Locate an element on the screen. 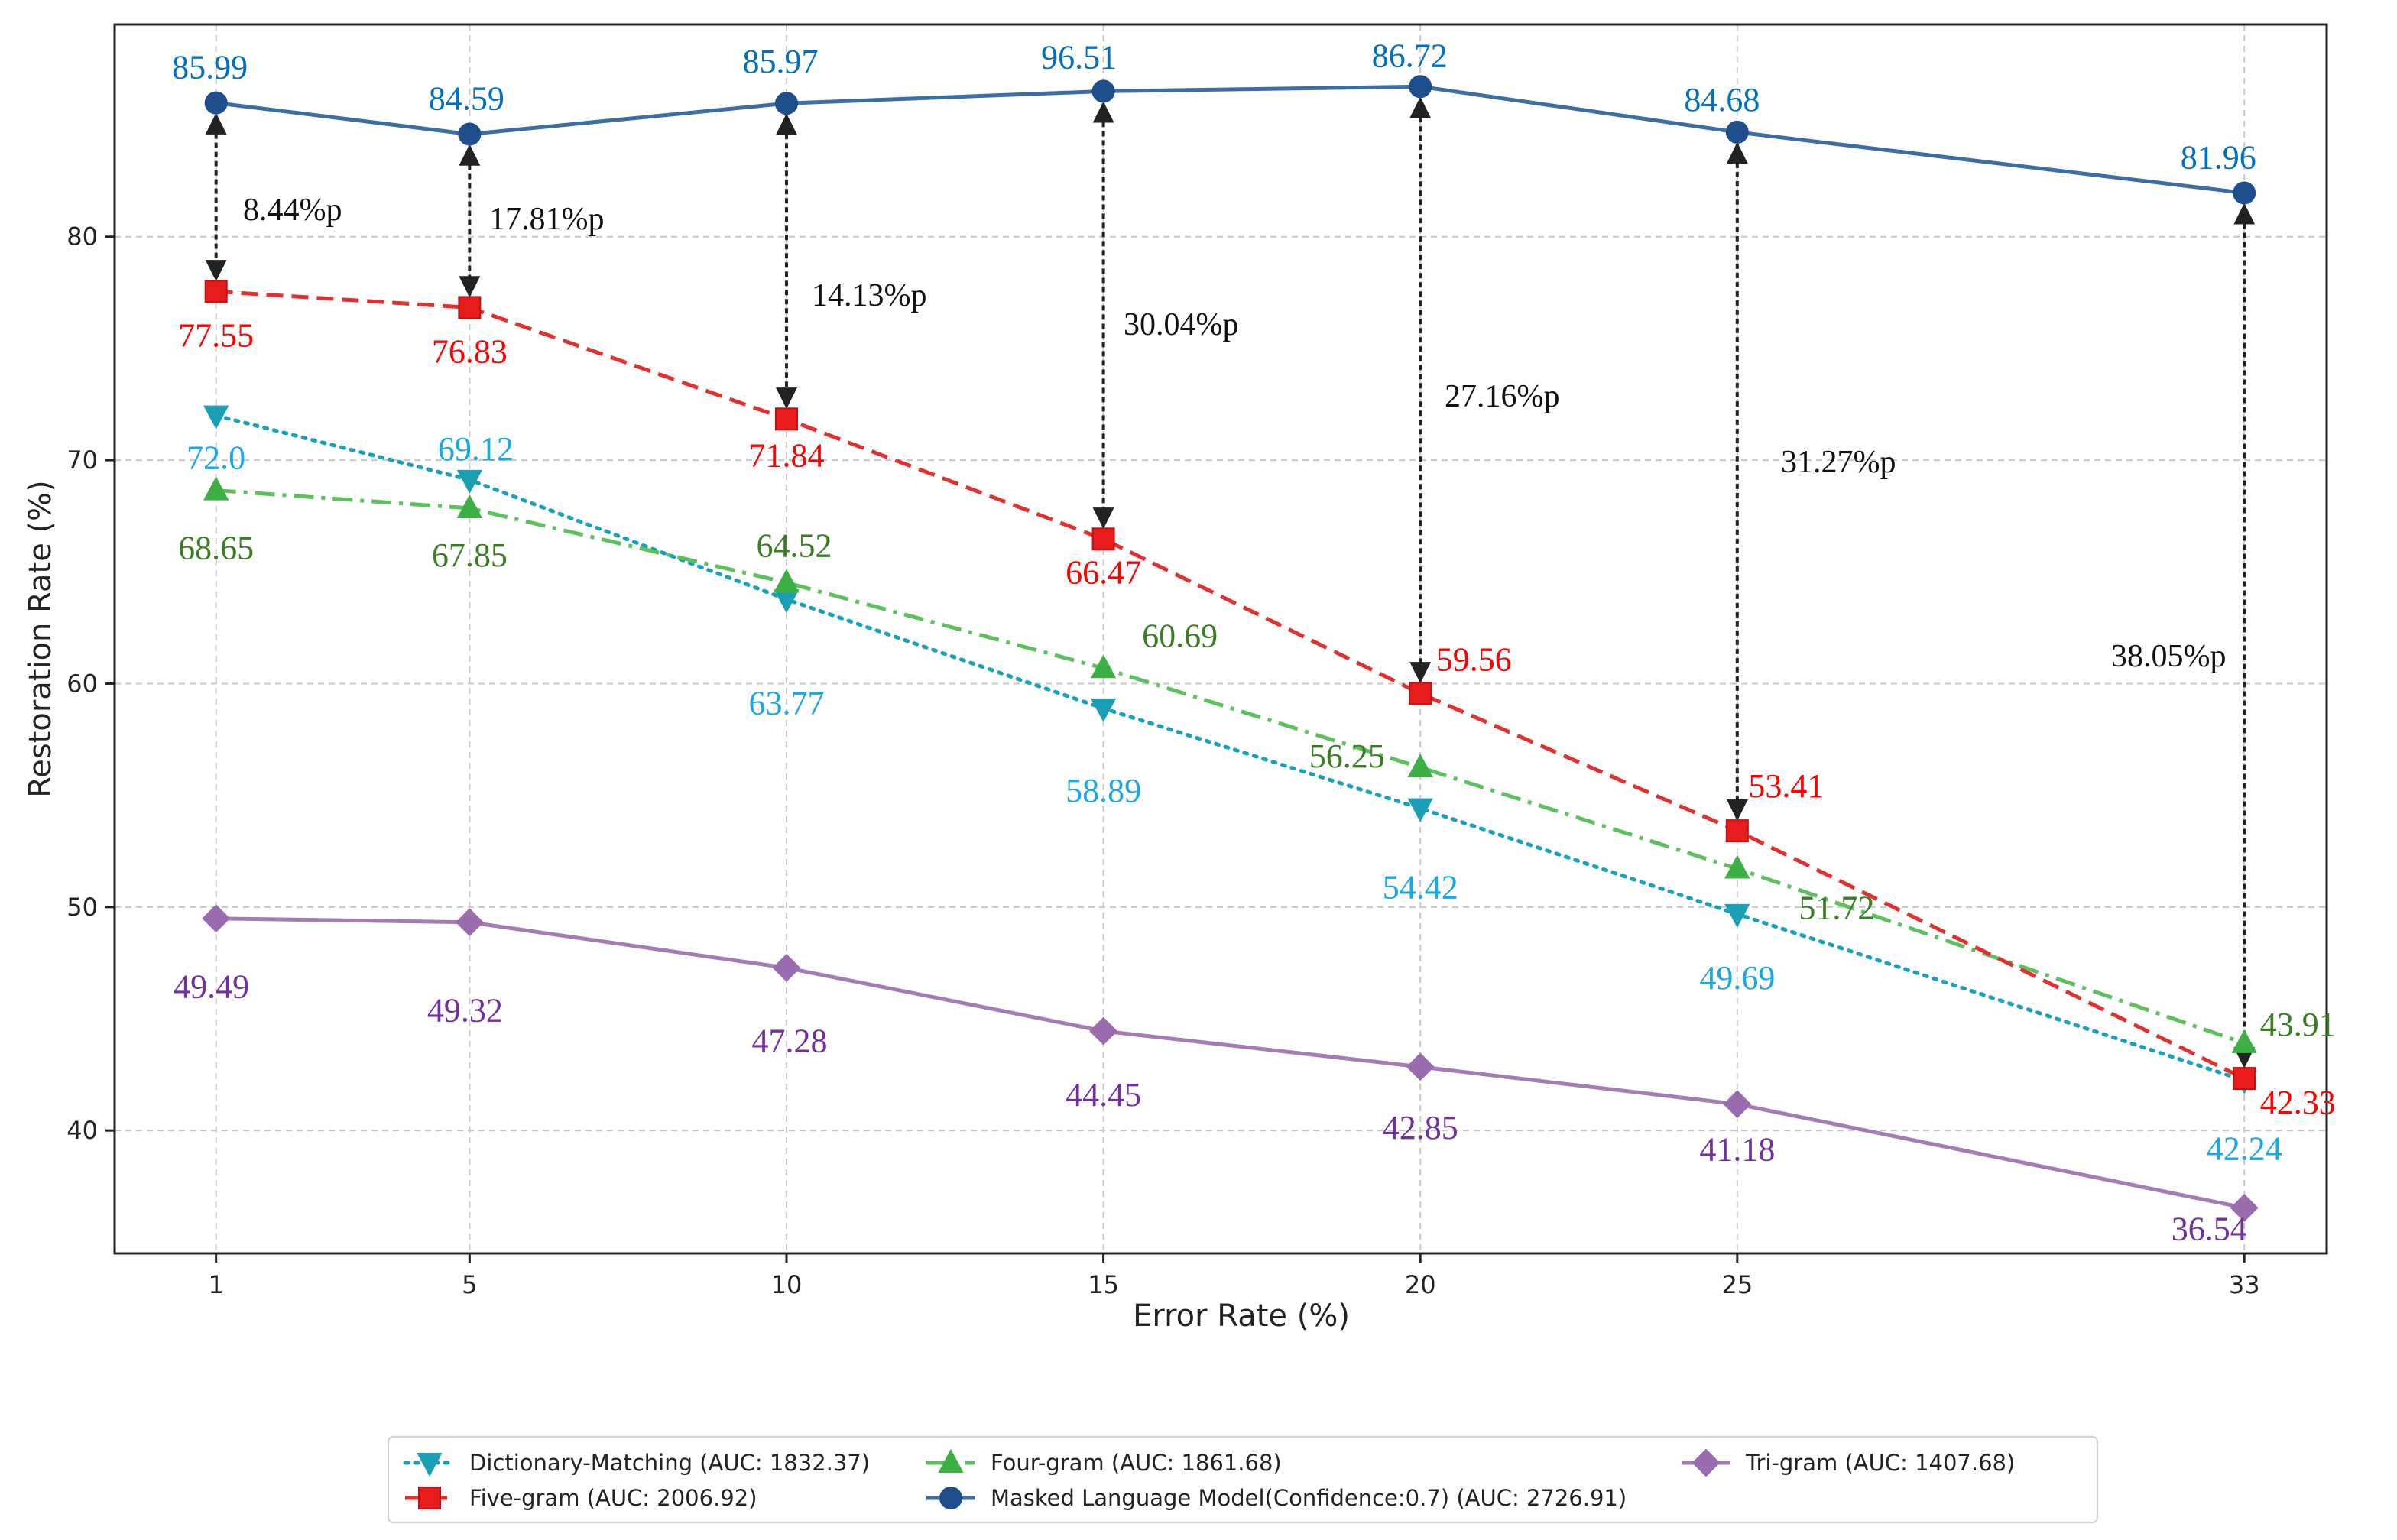 This screenshot has height=1540, width=2397. x-tick-label: 5 is located at coordinates (469, 1285).